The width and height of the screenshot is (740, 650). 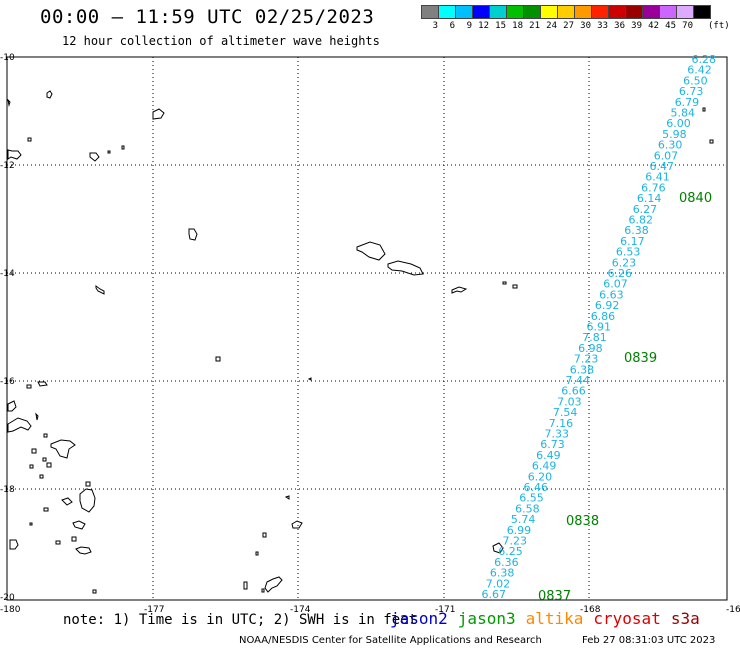 I want to click on wave-height-value: 6.42, so click(x=699, y=70).